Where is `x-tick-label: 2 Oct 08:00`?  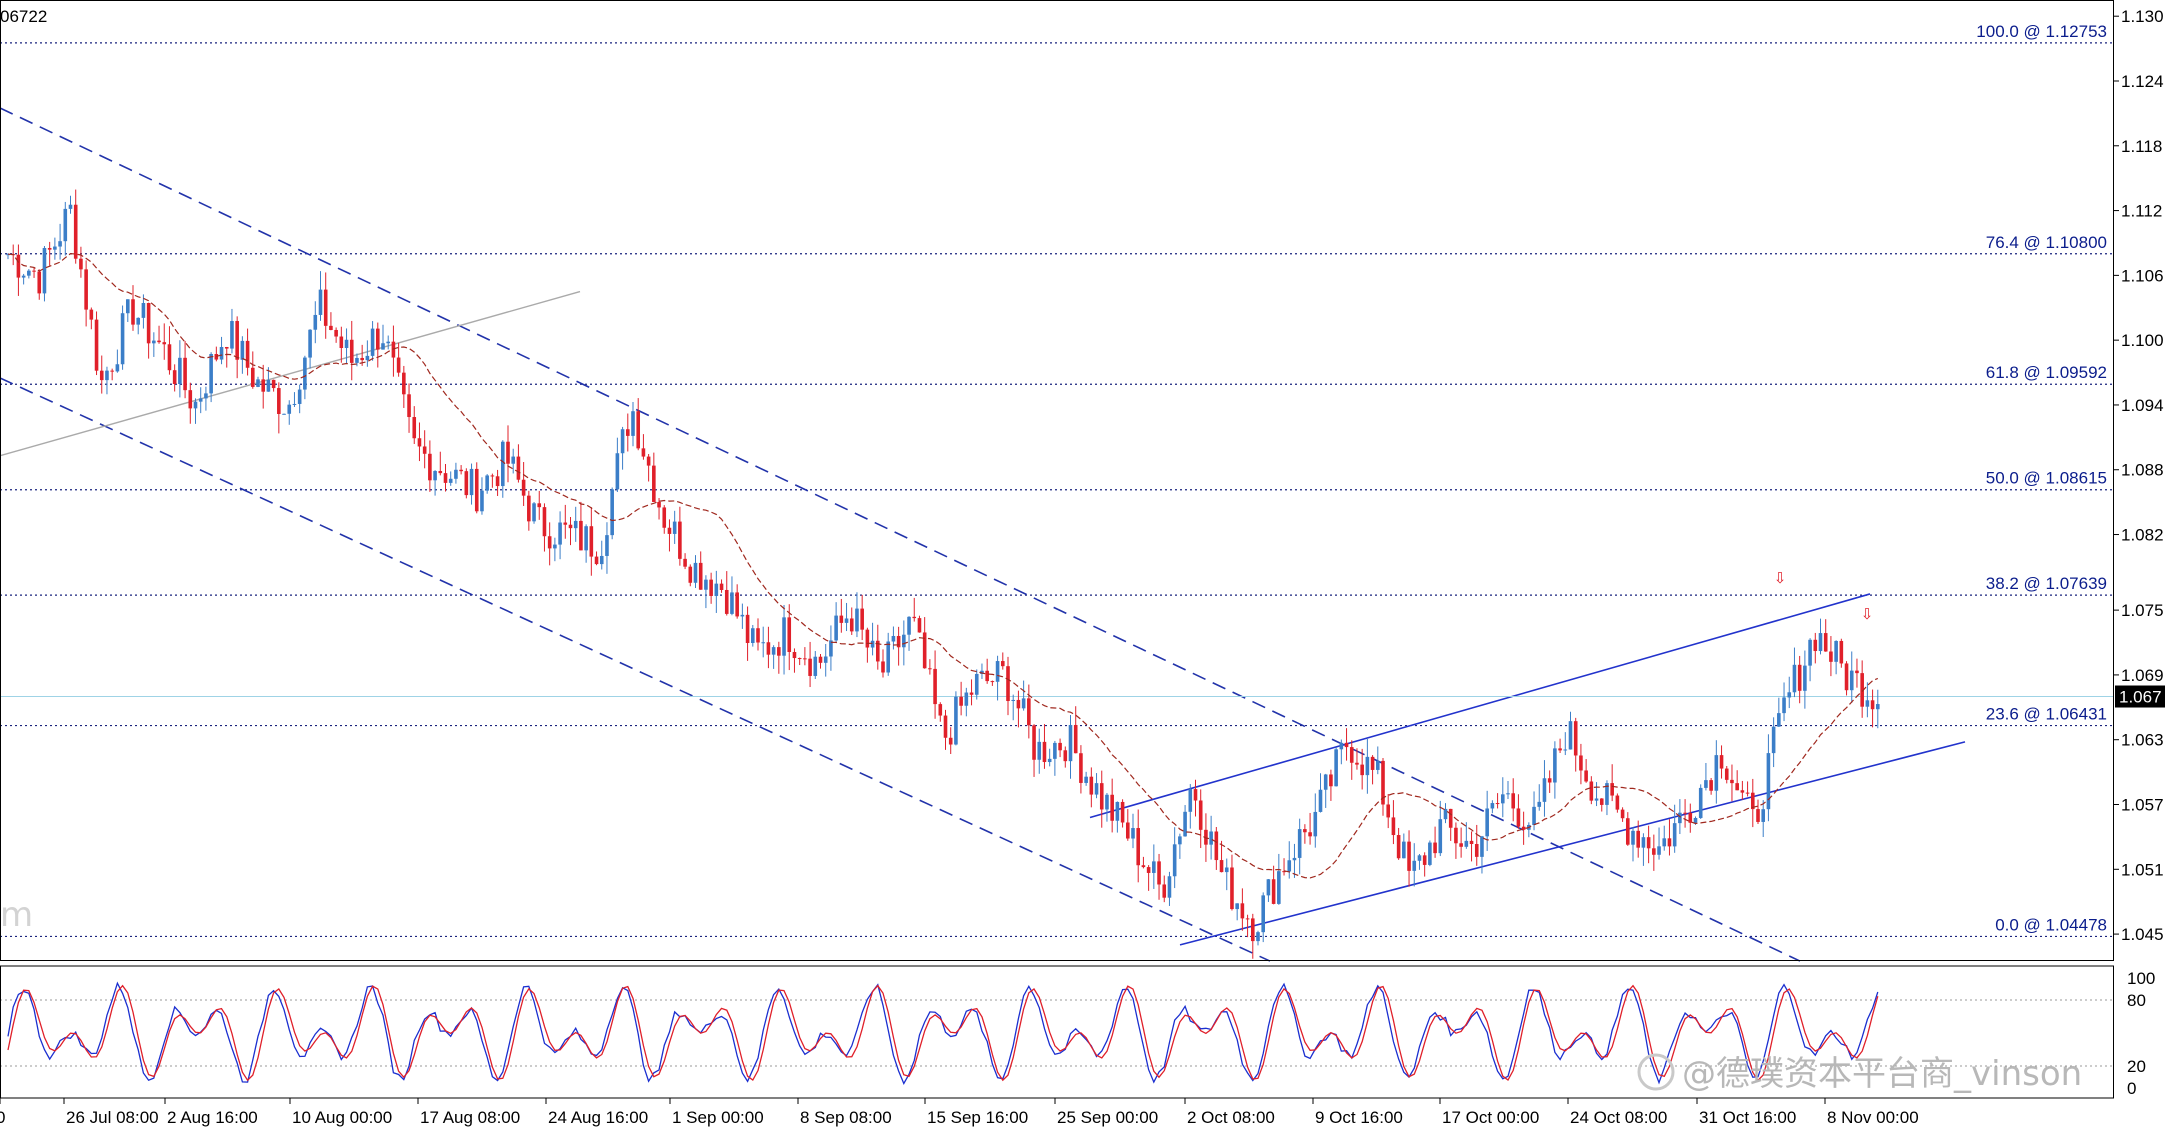 x-tick-label: 2 Oct 08:00 is located at coordinates (1231, 1117).